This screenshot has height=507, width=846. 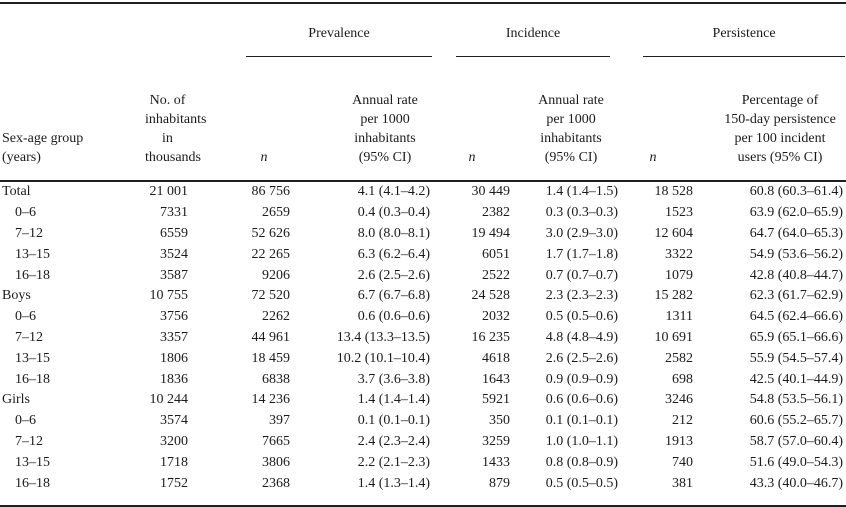 What do you see at coordinates (174, 233) in the screenshot?
I see `cell-inhabitants: 6559` at bounding box center [174, 233].